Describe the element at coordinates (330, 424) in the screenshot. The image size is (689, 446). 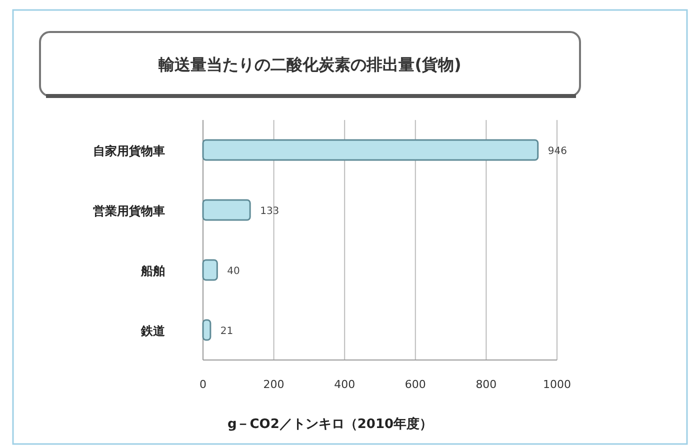
I see `x-axis-title: g－CO2／トンキロ（2010年度）` at that location.